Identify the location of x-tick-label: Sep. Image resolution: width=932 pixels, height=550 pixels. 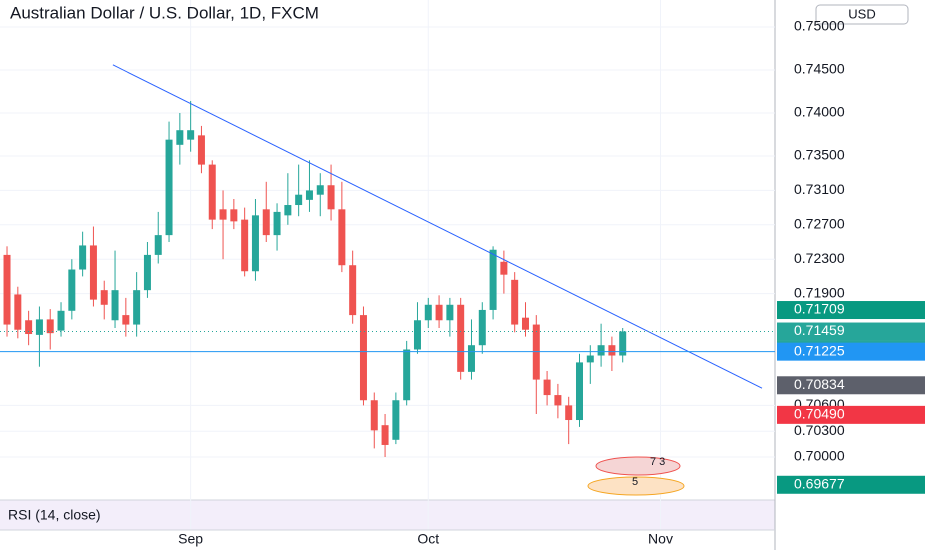
(190, 539).